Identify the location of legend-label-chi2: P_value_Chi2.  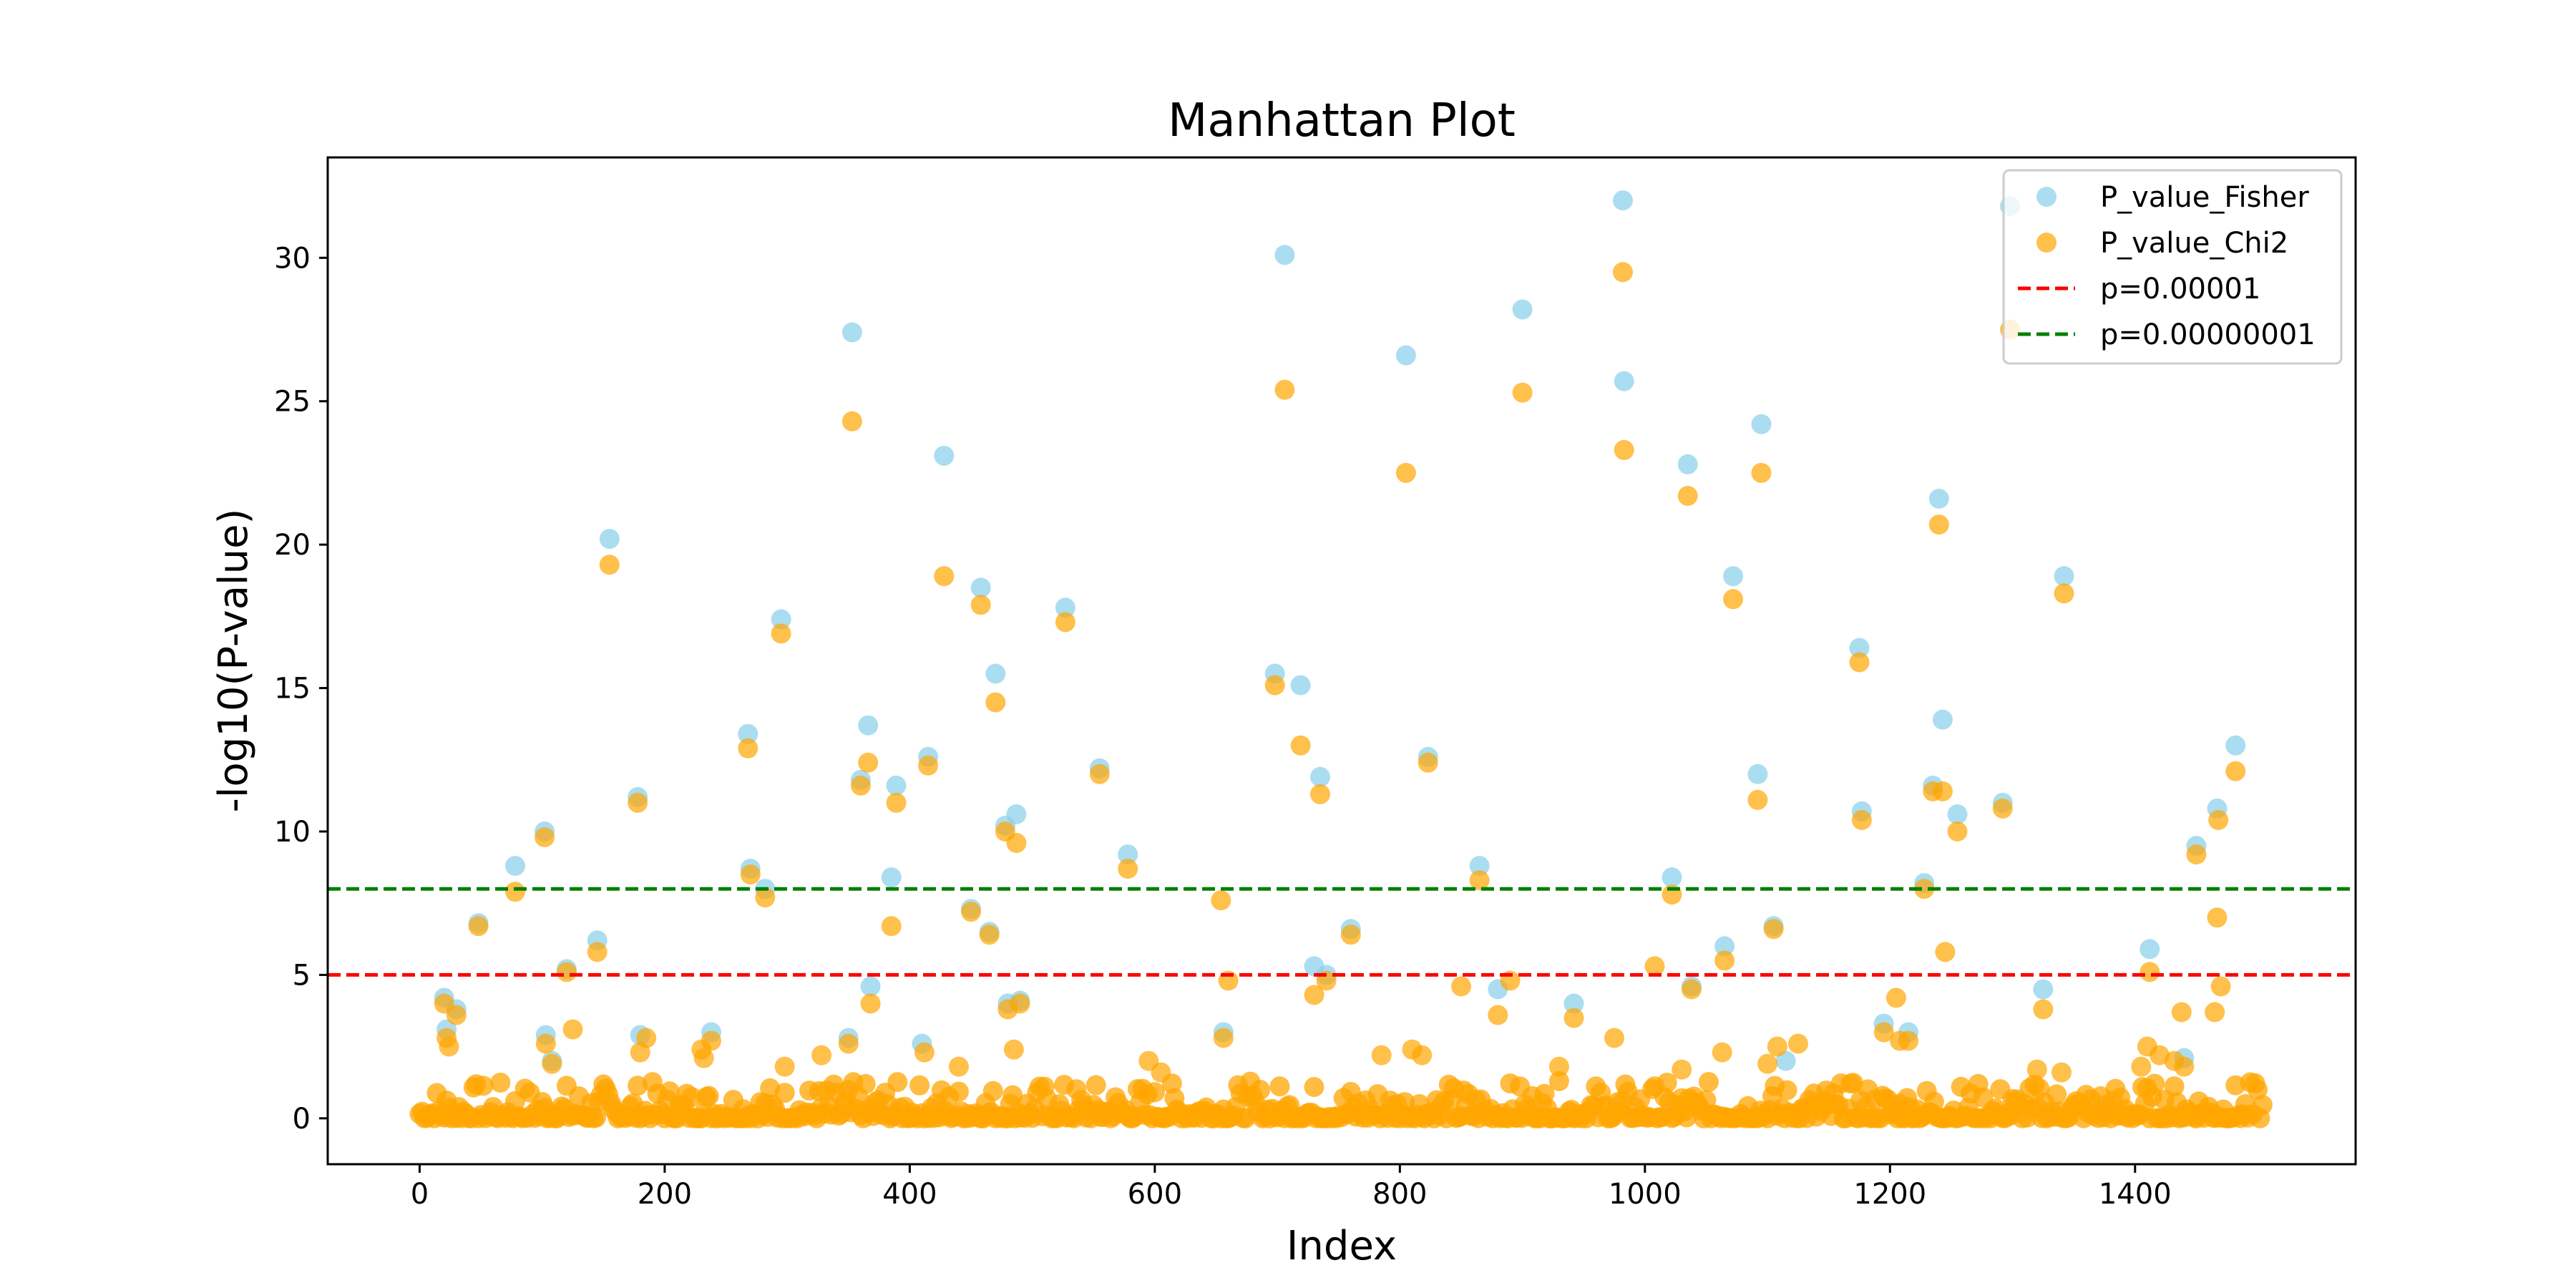
(2194, 243).